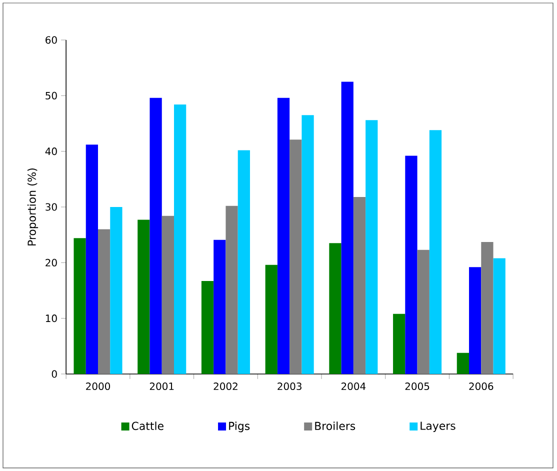  What do you see at coordinates (51, 318) in the screenshot?
I see `y-tick-label: 10` at bounding box center [51, 318].